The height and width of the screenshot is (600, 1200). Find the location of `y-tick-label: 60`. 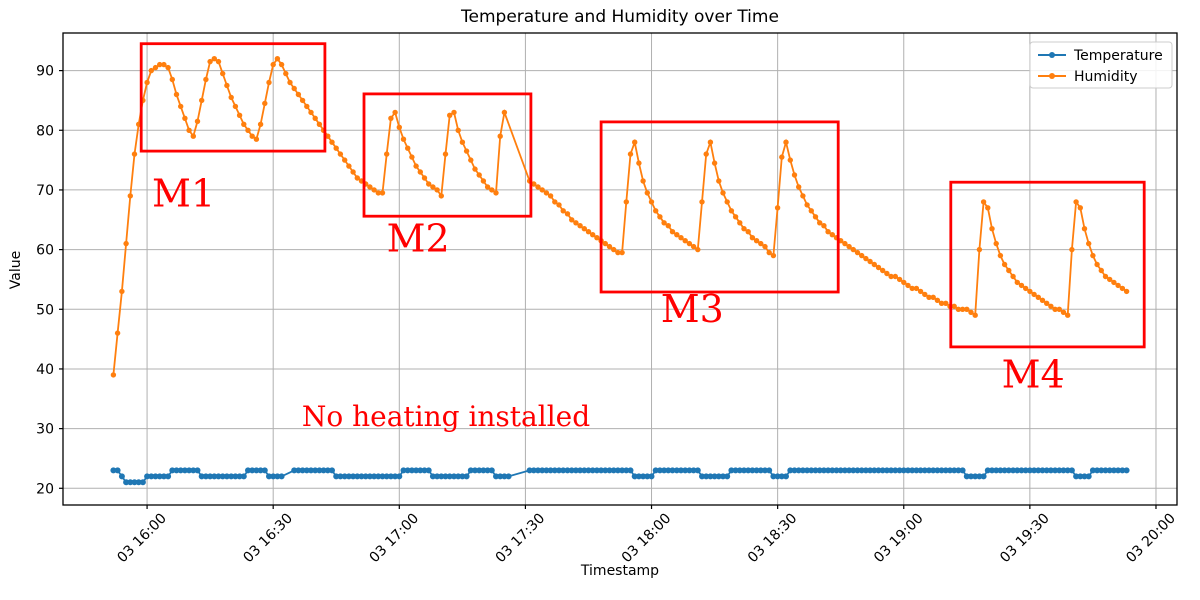

y-tick-label: 60 is located at coordinates (45, 251).